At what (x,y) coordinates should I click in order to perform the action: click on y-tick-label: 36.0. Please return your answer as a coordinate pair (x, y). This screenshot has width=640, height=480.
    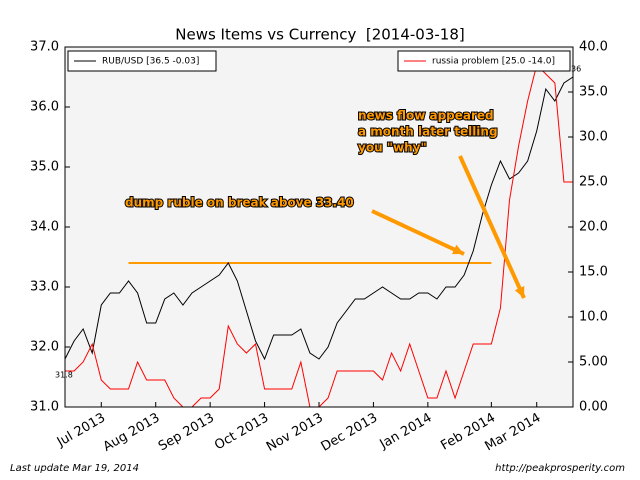
    Looking at the image, I should click on (44, 107).